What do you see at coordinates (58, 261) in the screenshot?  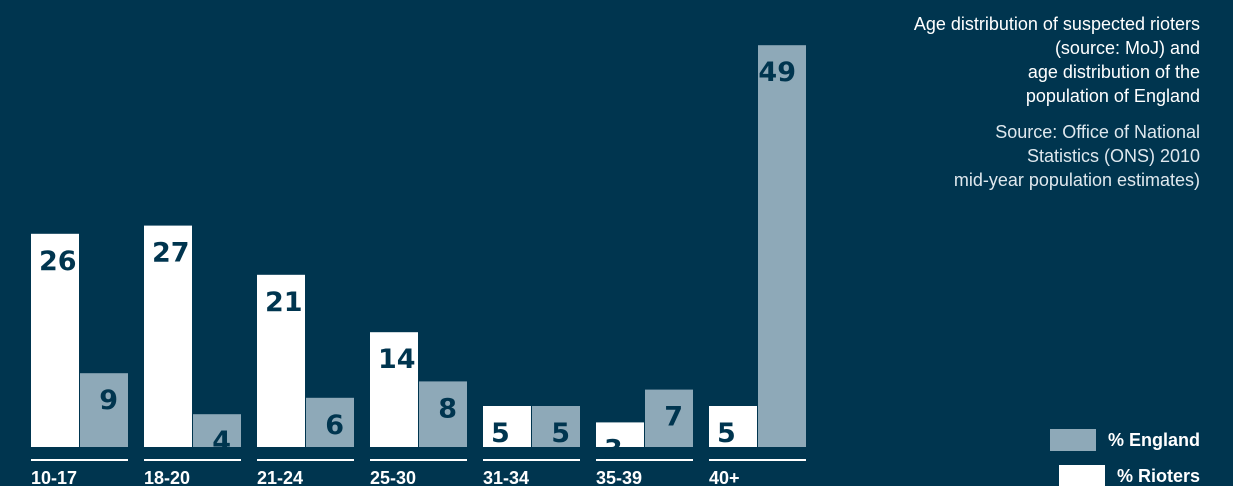 I see `data-label-rioters-10-17: 26` at bounding box center [58, 261].